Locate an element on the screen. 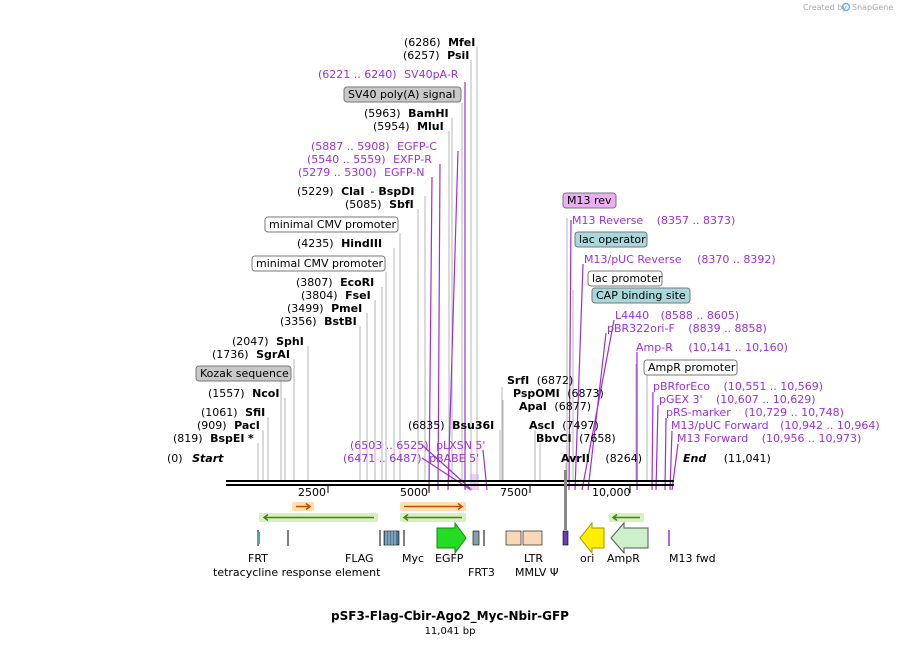 Image resolution: width=899 pixels, height=646 pixels. primer-prs-marker: pRS-marker (10,729 .. 10,748) is located at coordinates (755, 412).